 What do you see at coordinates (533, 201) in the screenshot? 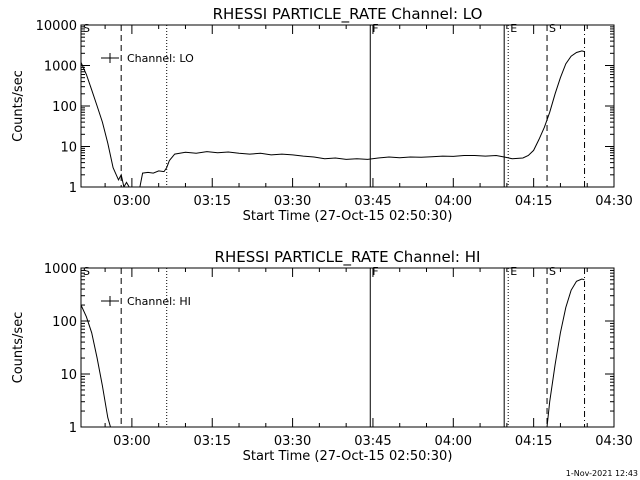
I see `x-tick-label-lo: 04:15` at bounding box center [533, 201].